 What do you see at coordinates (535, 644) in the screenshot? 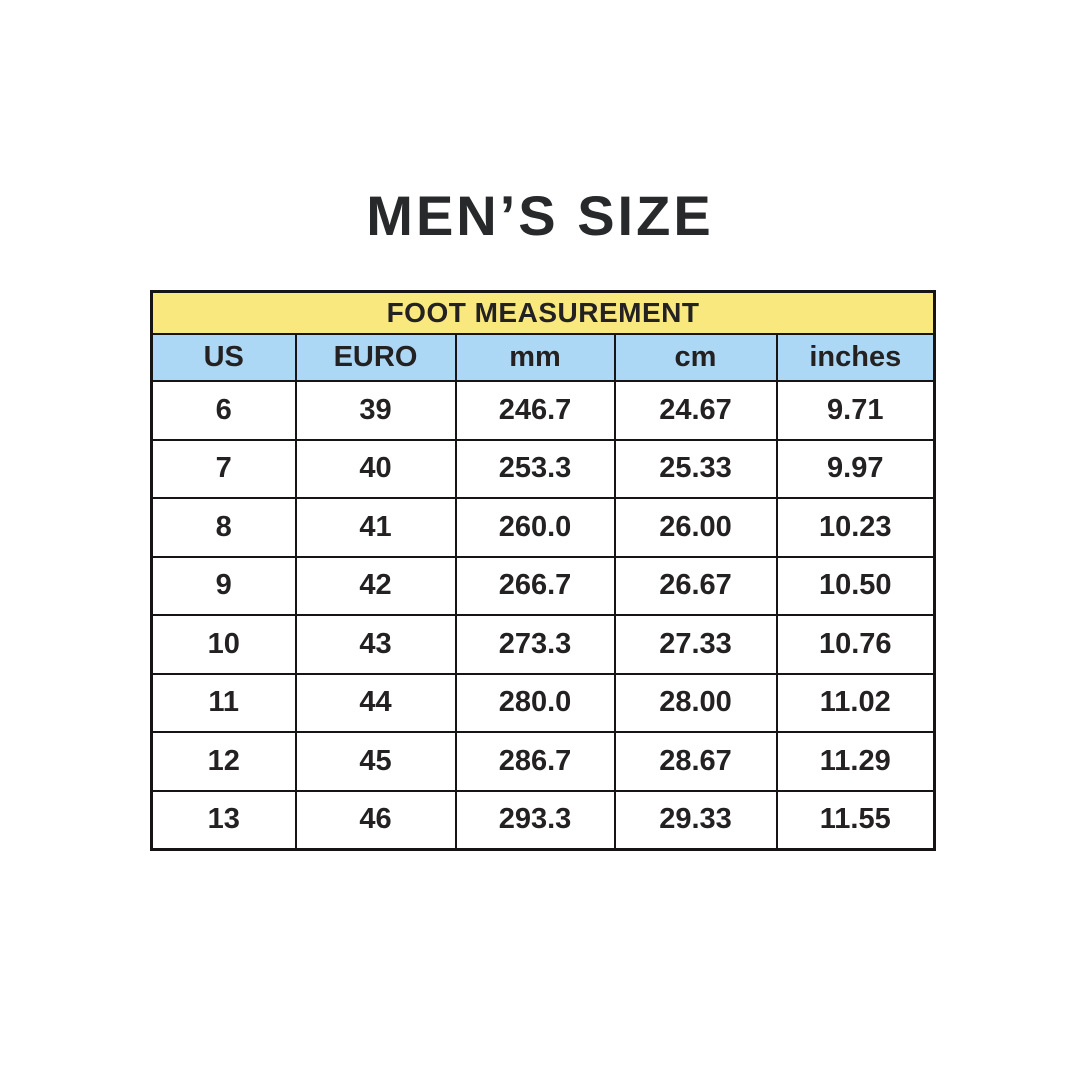
I see `table-cell: 273.3` at bounding box center [535, 644].